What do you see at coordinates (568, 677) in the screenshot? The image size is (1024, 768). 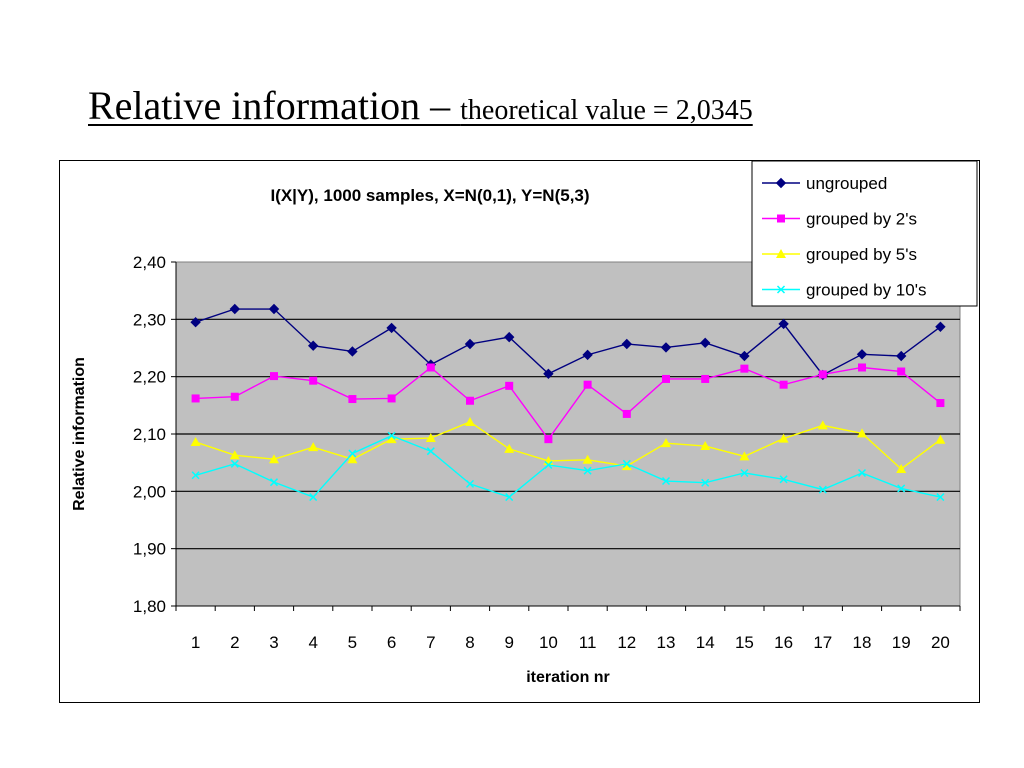 I see `x-axis-title: iteration nr` at bounding box center [568, 677].